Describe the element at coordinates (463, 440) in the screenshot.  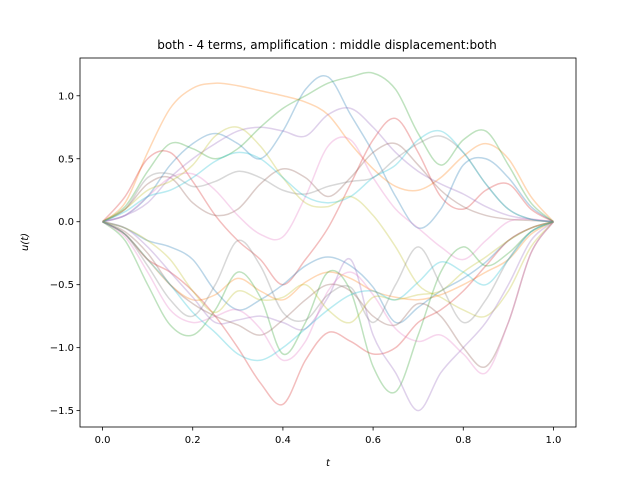
I see `x-tick-label: 0.8` at that location.